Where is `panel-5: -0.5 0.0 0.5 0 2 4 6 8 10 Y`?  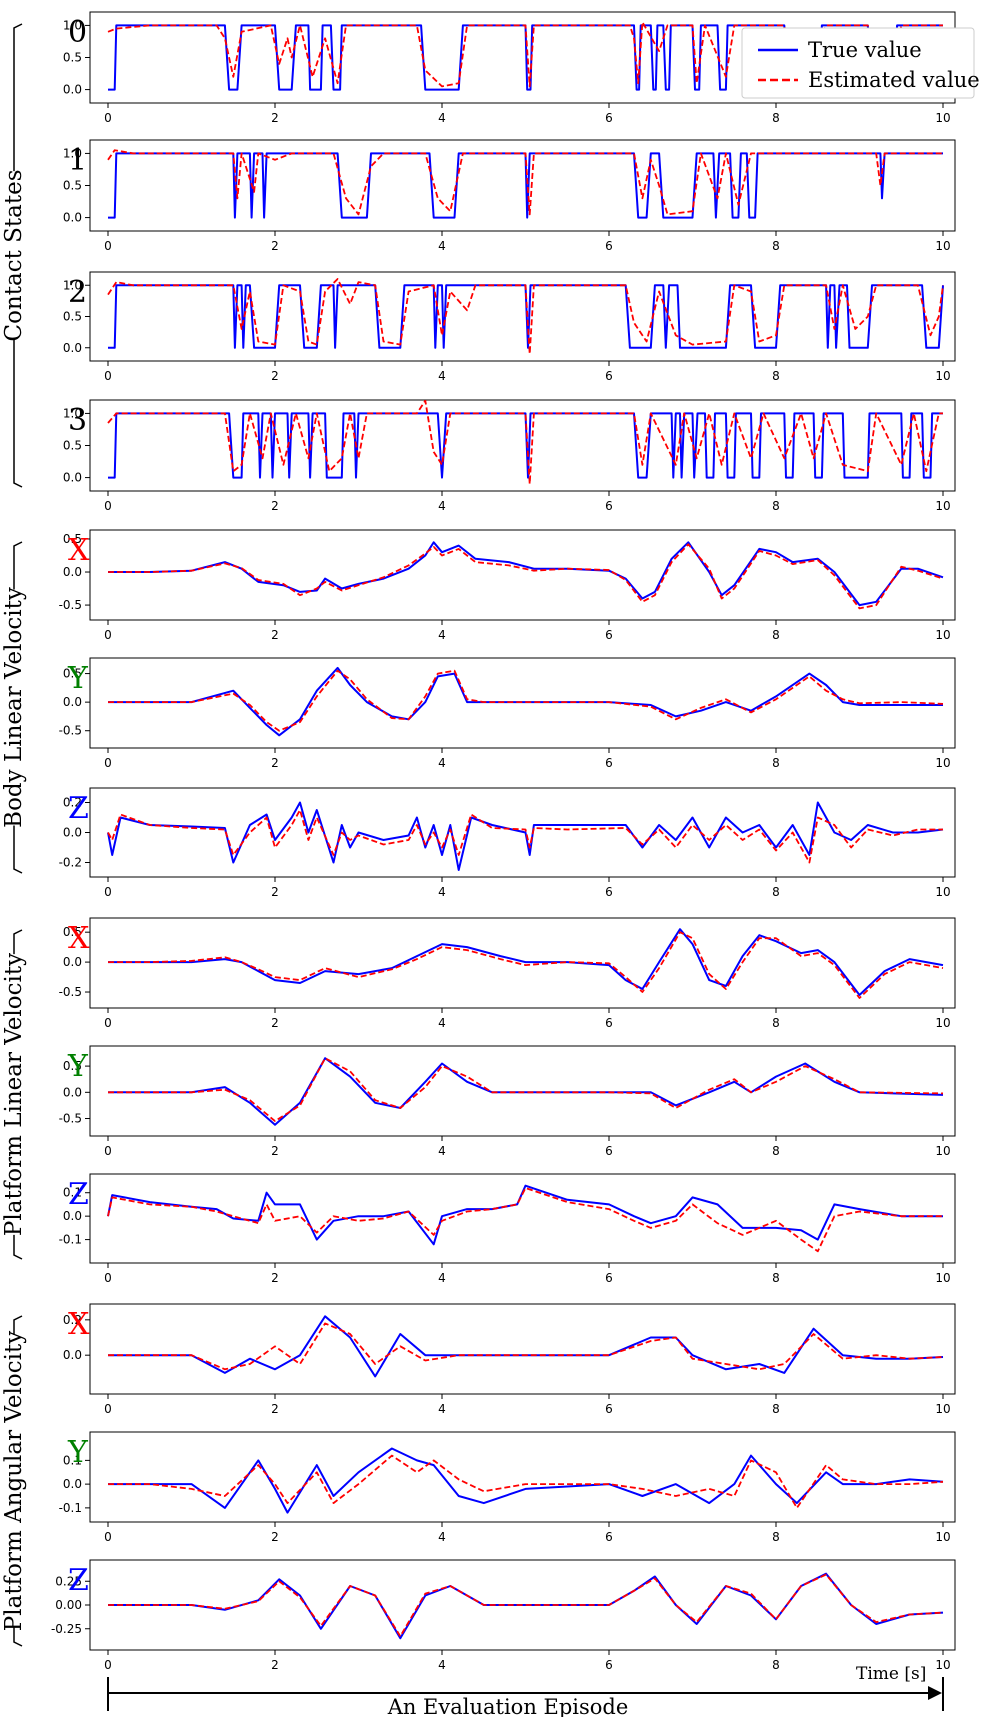
panel-5: -0.5 0.0 0.5 0 2 4 6 8 10 Y is located at coordinates (507, 713).